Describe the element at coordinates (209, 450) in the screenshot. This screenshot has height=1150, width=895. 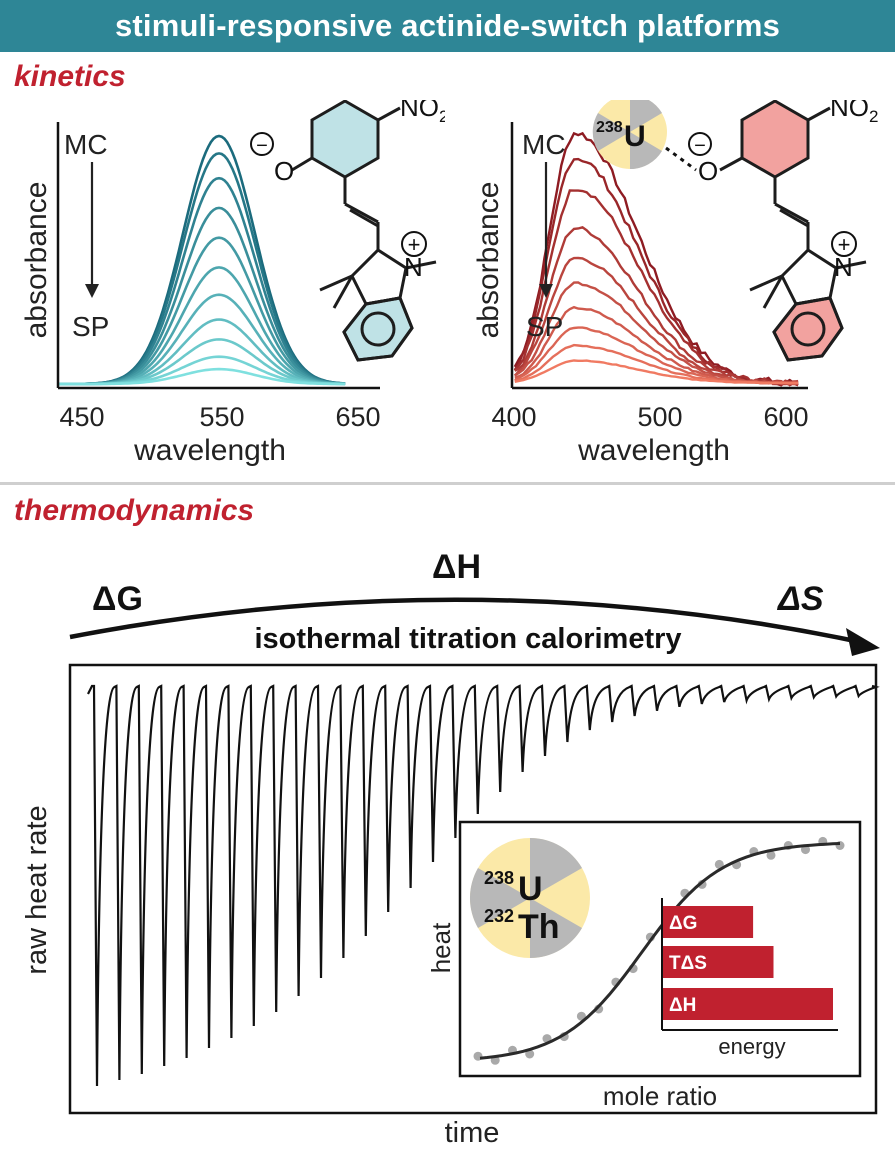
I see `left-x-label: wavelength` at that location.